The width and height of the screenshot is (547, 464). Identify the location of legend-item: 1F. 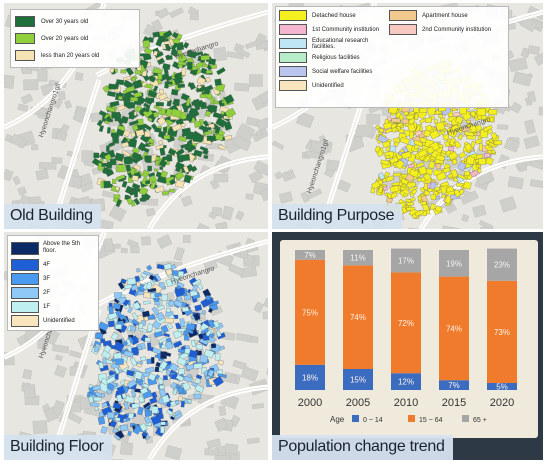
(53, 307).